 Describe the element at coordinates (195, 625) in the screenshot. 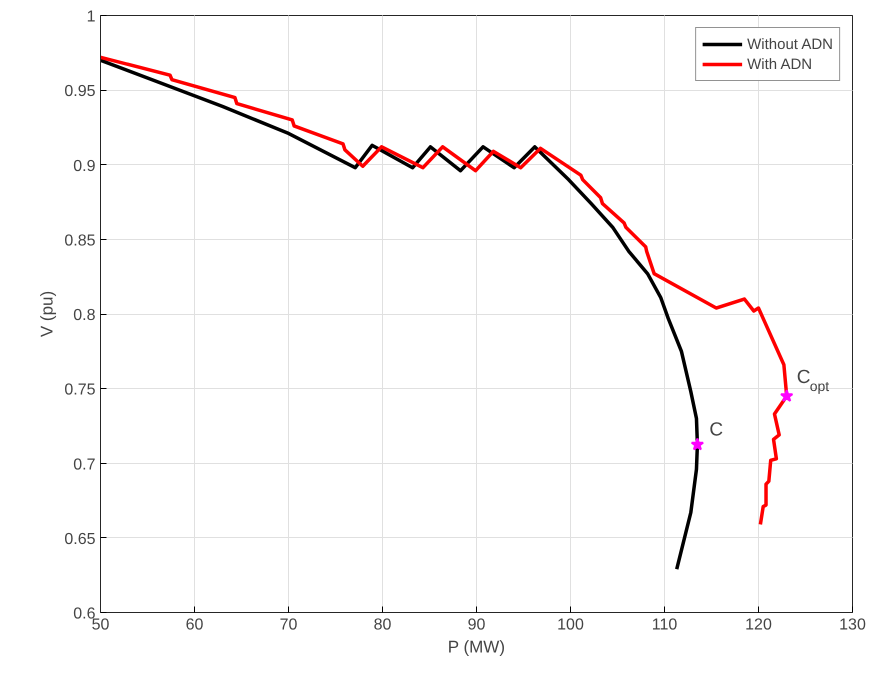

I see `x-tick-label: 60` at that location.